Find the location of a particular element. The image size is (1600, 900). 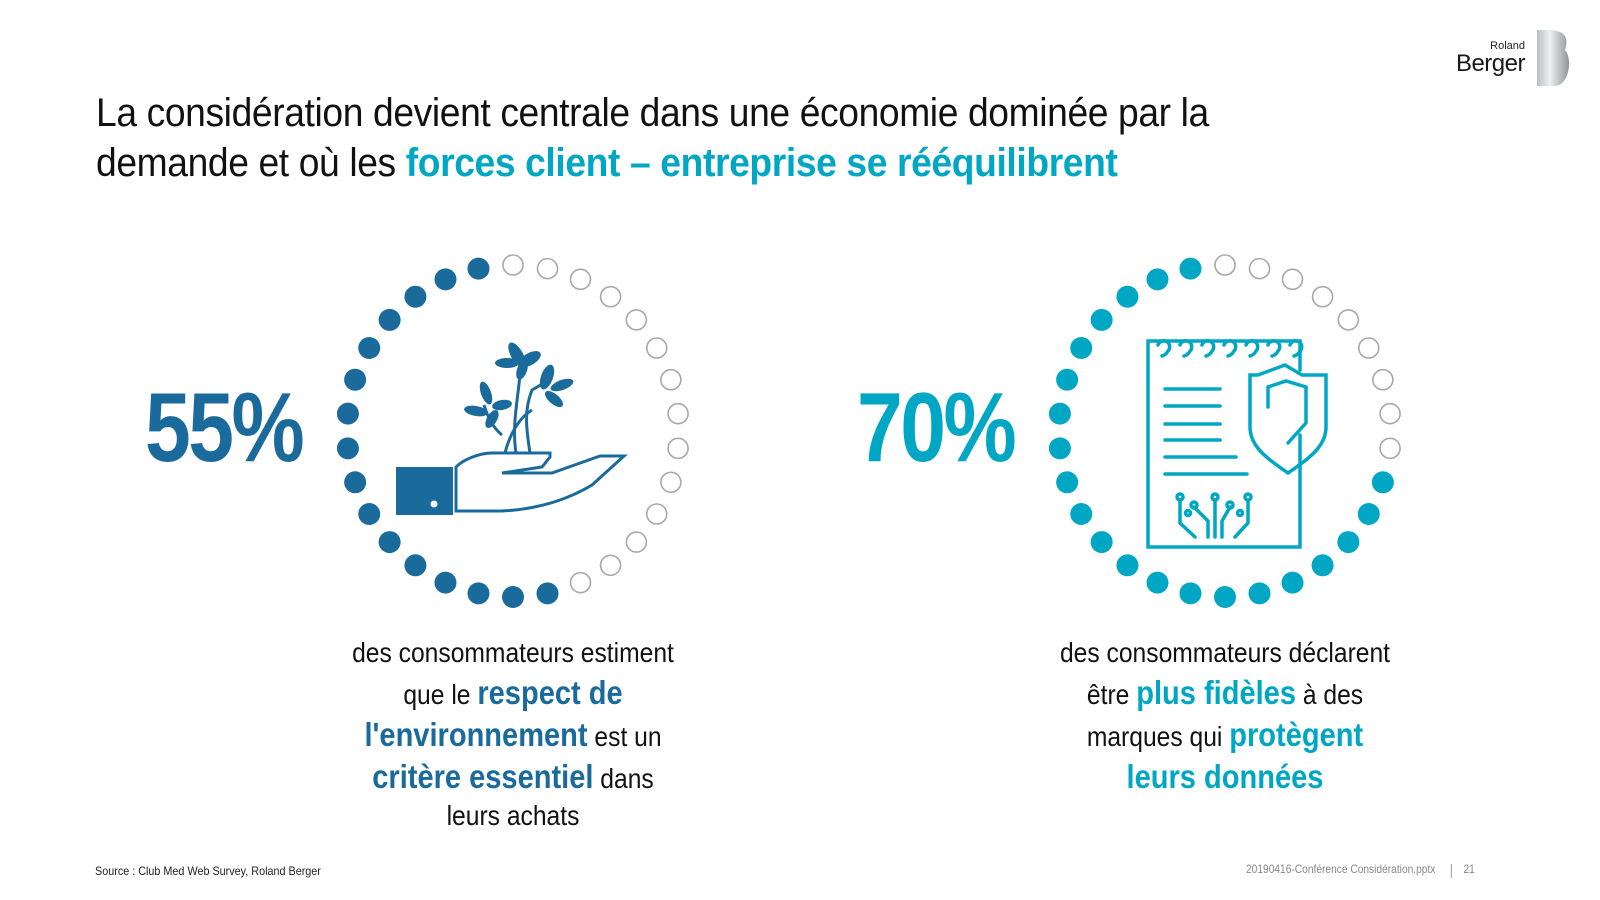

notepad-shield-circuit-icon is located at coordinates (1237, 444).